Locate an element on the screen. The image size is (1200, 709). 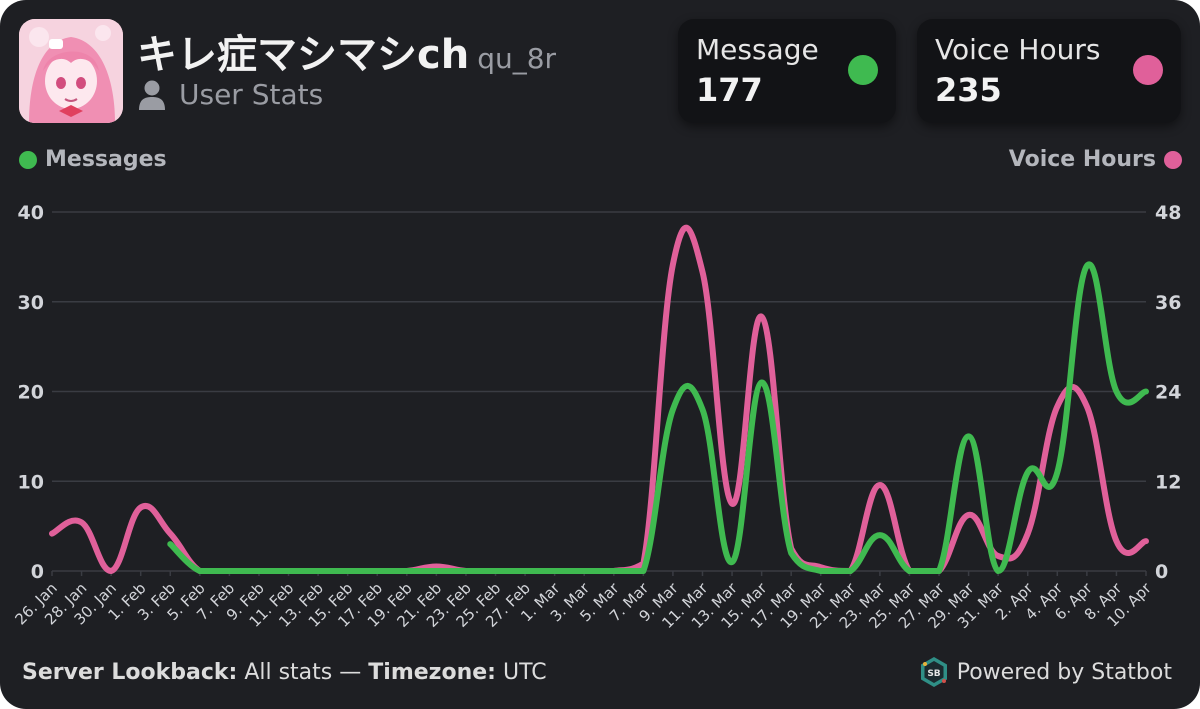
legend-voice-label: Voice Hours is located at coordinates (1082, 159).